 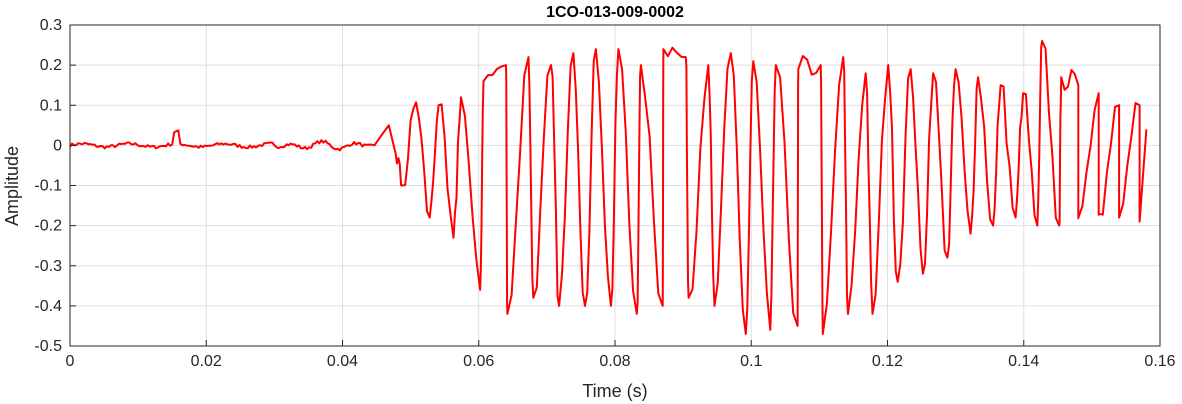 What do you see at coordinates (1023, 361) in the screenshot?
I see `x-tick-label: 0.14` at bounding box center [1023, 361].